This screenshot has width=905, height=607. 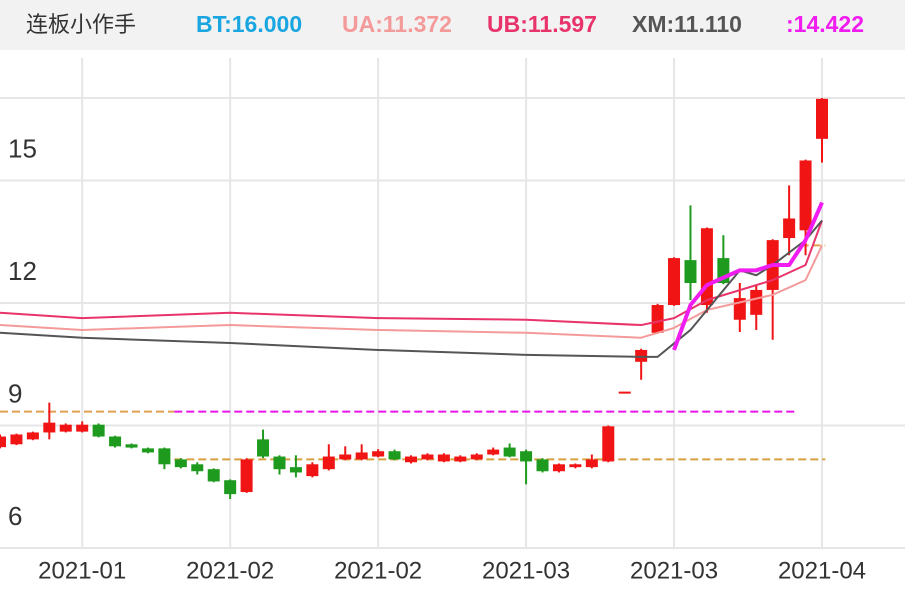 I want to click on y-tick-label: 9, so click(x=15, y=393).